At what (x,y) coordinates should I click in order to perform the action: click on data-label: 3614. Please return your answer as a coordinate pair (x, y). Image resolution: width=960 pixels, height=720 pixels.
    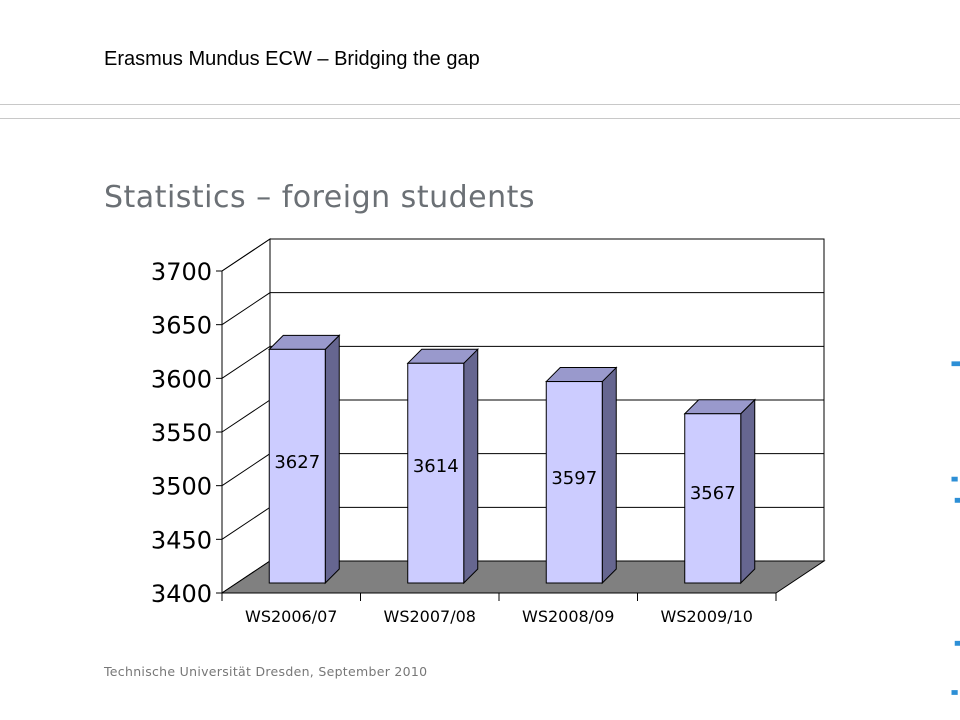
    Looking at the image, I should click on (436, 466).